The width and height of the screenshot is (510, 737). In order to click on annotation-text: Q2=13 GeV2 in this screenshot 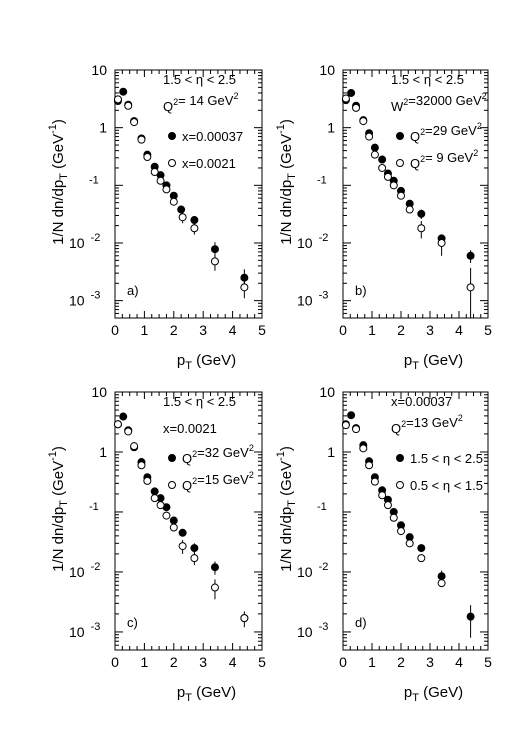, I will do `click(427, 424)`.